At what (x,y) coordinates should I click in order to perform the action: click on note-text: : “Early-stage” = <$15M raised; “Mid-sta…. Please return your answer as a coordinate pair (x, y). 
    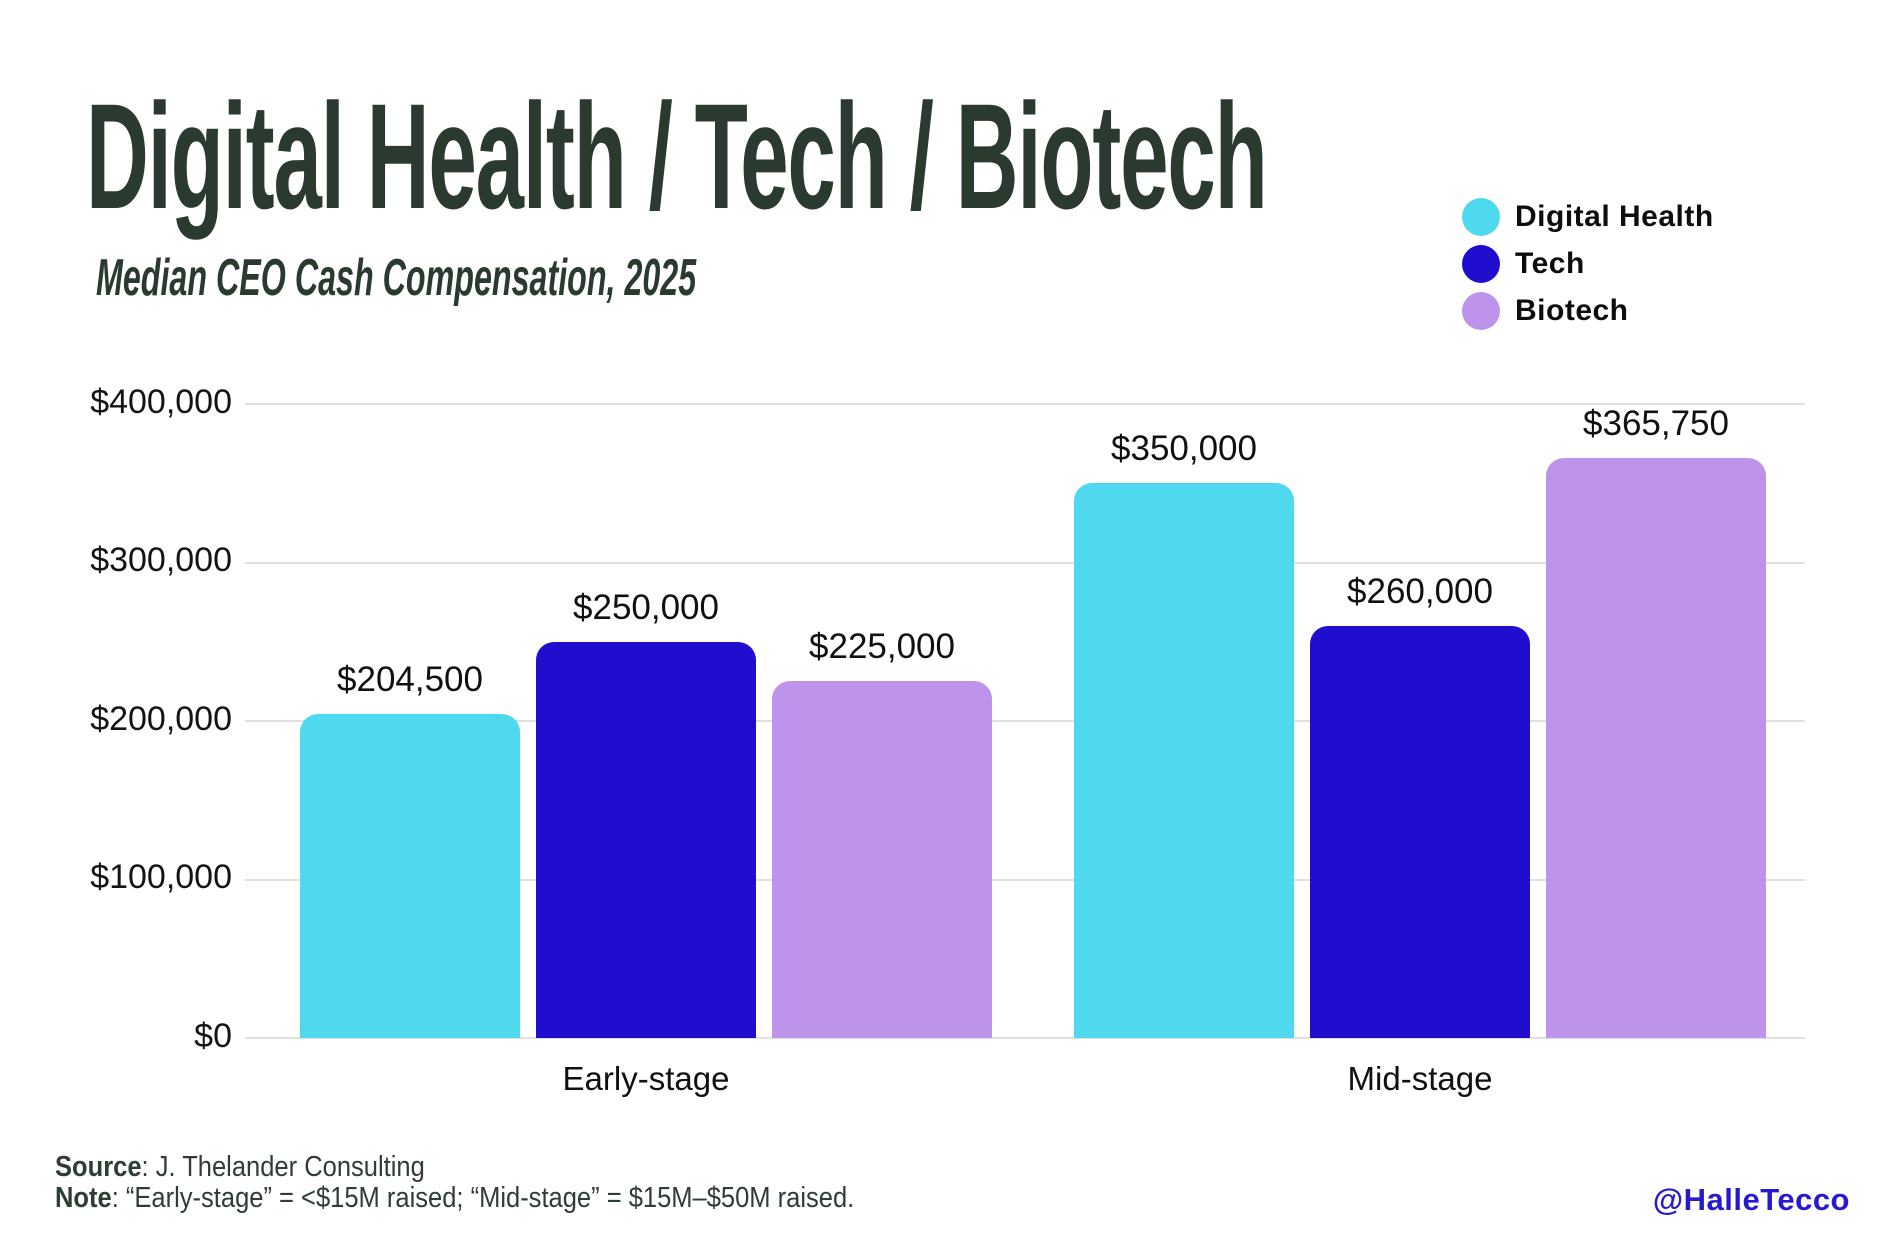
    Looking at the image, I should click on (483, 1198).